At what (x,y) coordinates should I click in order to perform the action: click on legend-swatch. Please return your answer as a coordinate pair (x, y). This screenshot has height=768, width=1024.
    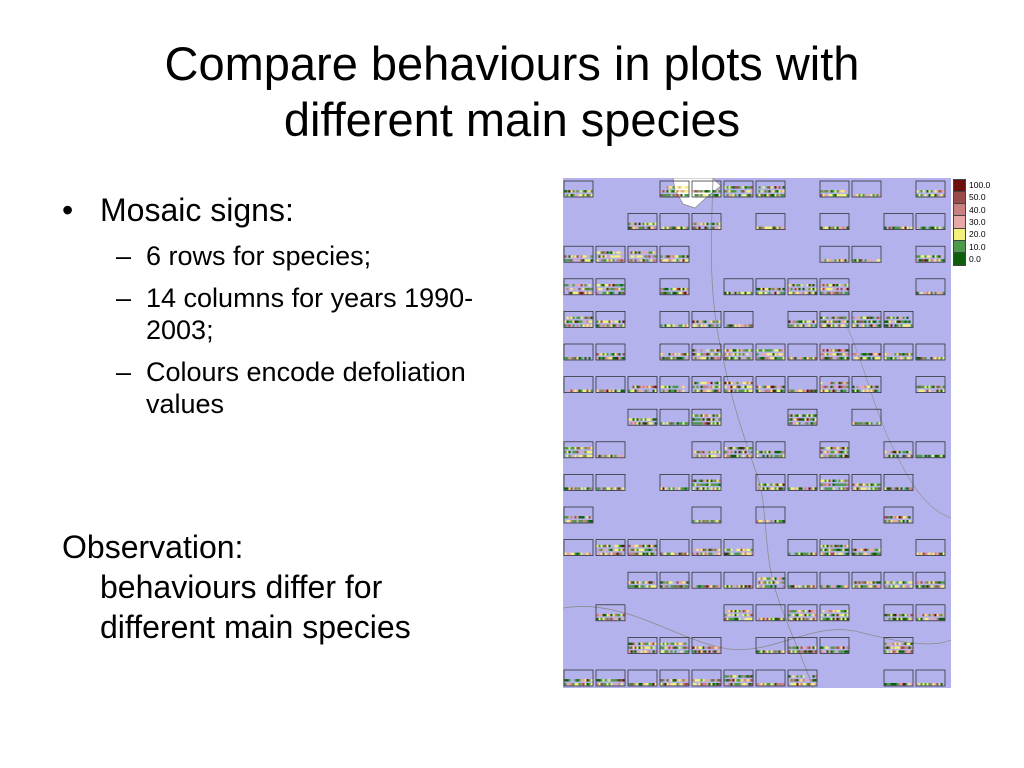
    Looking at the image, I should click on (959, 234).